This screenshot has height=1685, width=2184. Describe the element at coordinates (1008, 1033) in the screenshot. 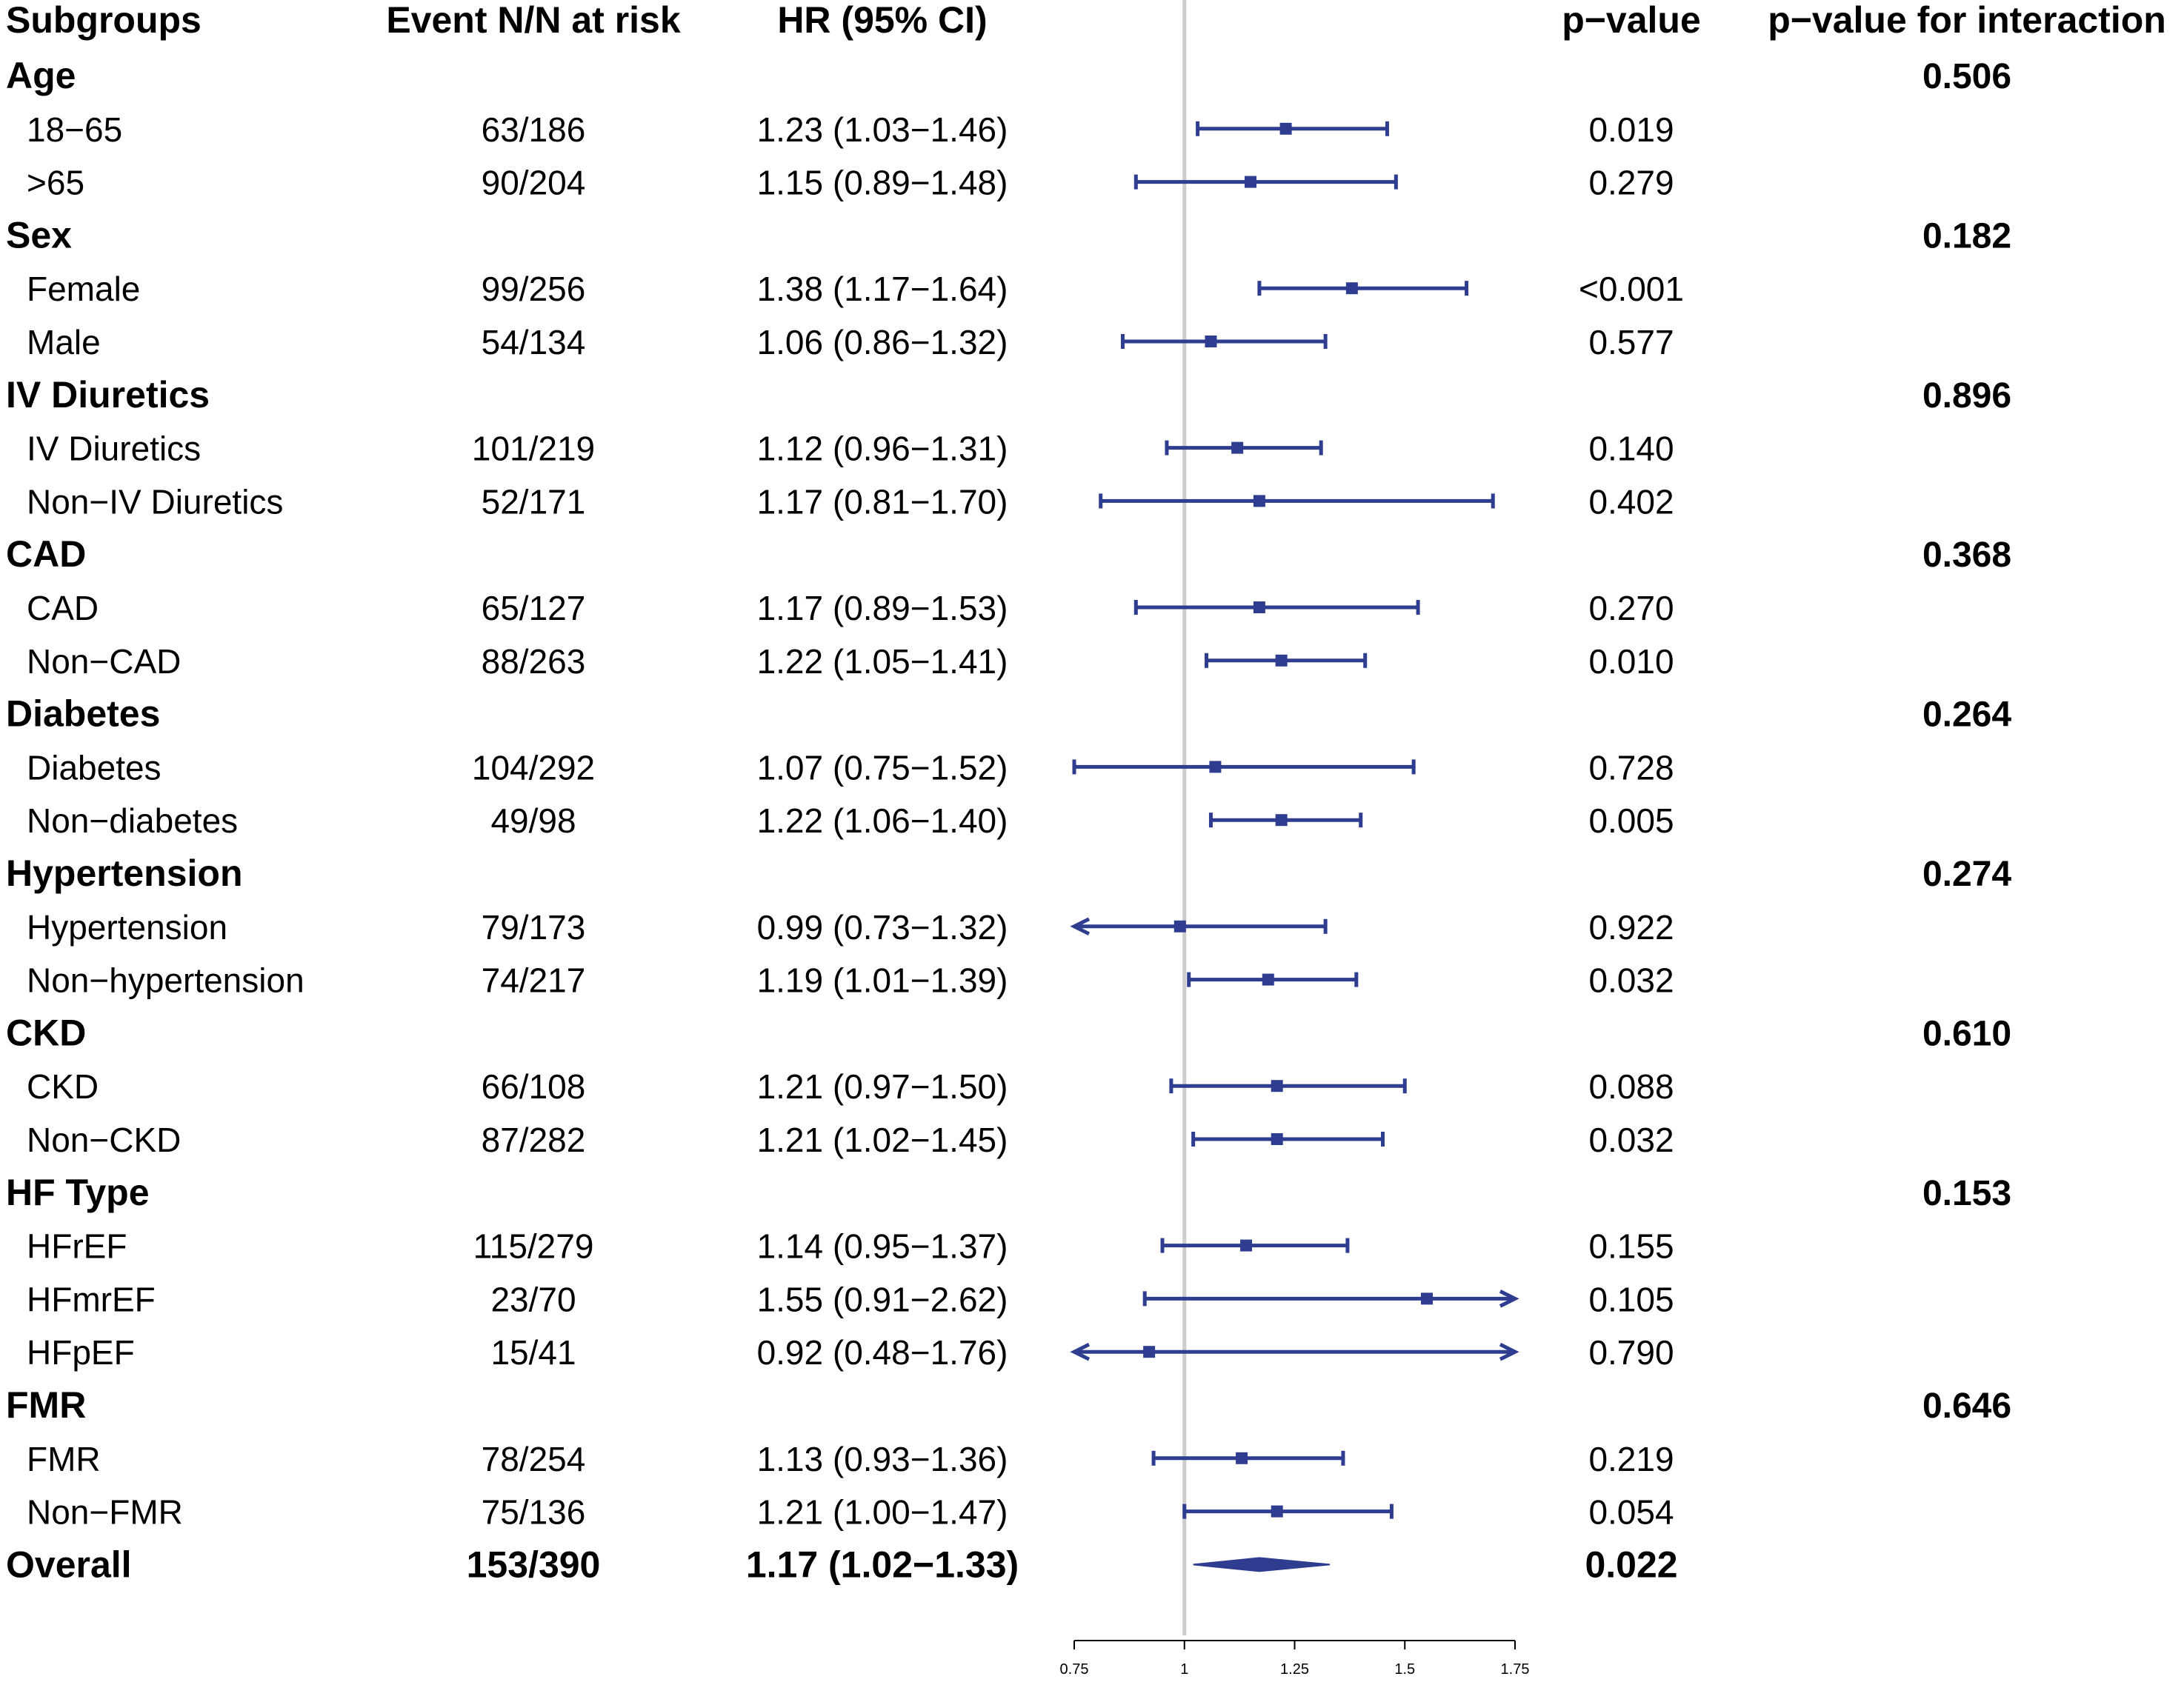

I see `subgroup-header-row: CKD 0.610` at that location.